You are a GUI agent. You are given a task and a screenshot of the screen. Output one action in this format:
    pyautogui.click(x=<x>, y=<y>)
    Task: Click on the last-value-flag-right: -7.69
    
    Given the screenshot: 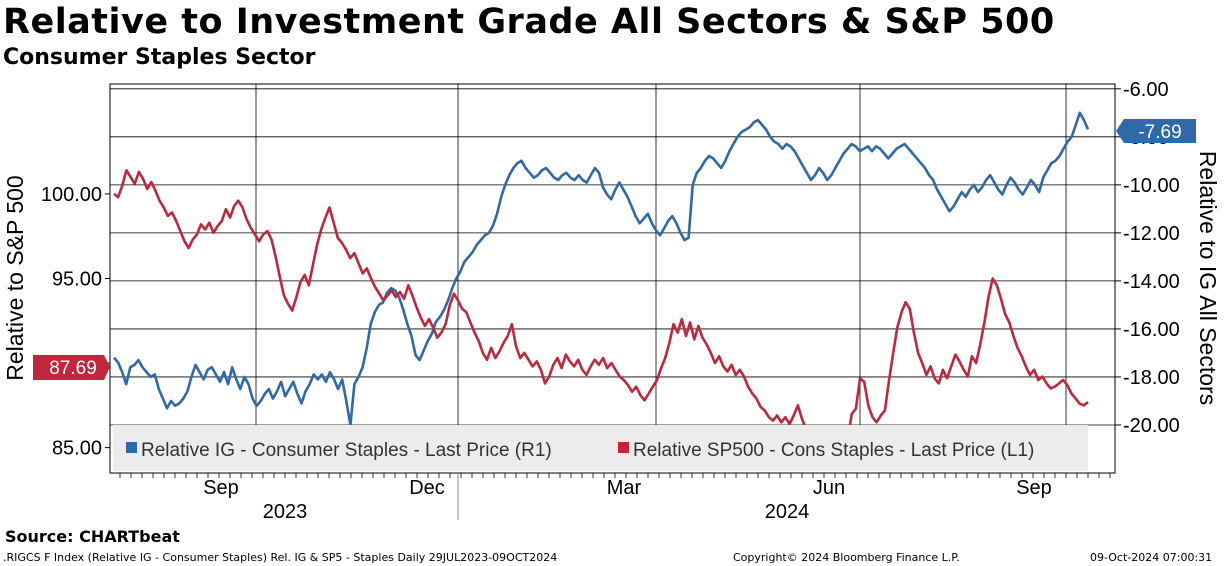 What is the action you would take?
    pyautogui.click(x=1156, y=131)
    